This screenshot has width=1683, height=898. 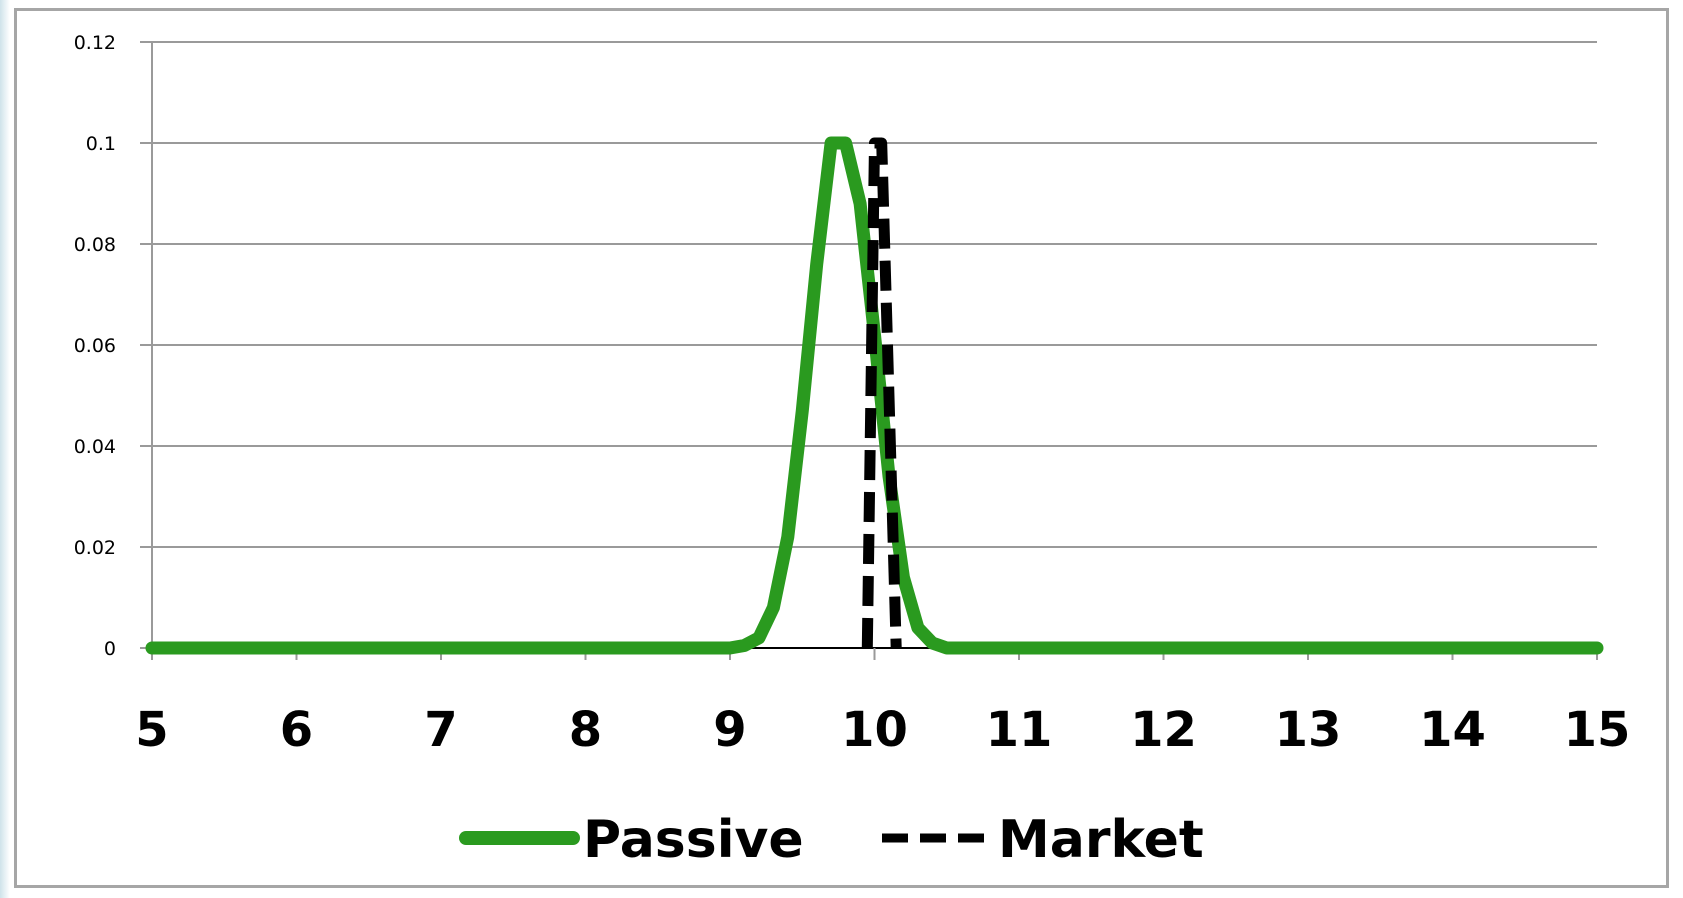 I want to click on x-tick-label-3: 8, so click(x=585, y=730).